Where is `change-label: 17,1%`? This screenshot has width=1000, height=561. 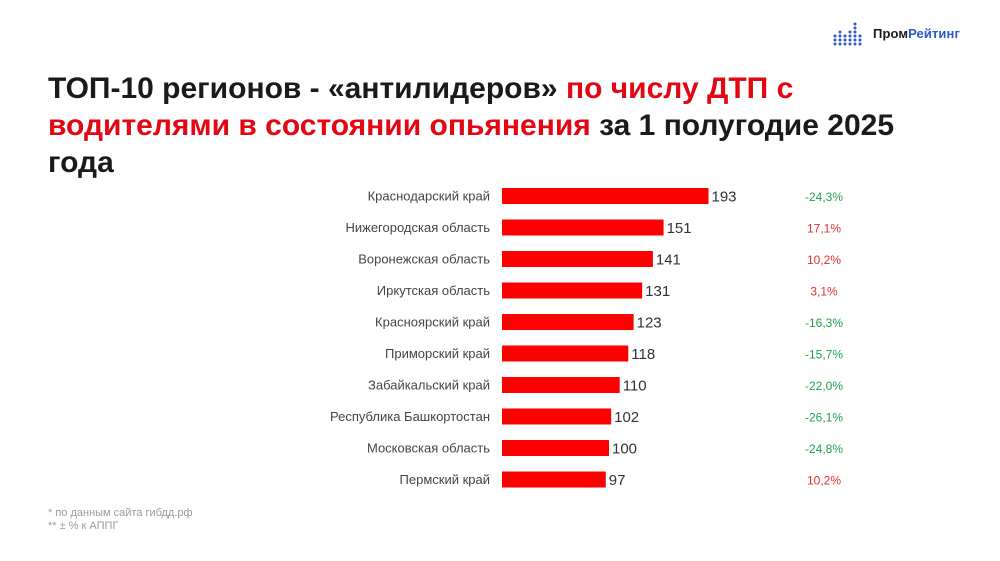
change-label: 17,1% is located at coordinates (824, 229).